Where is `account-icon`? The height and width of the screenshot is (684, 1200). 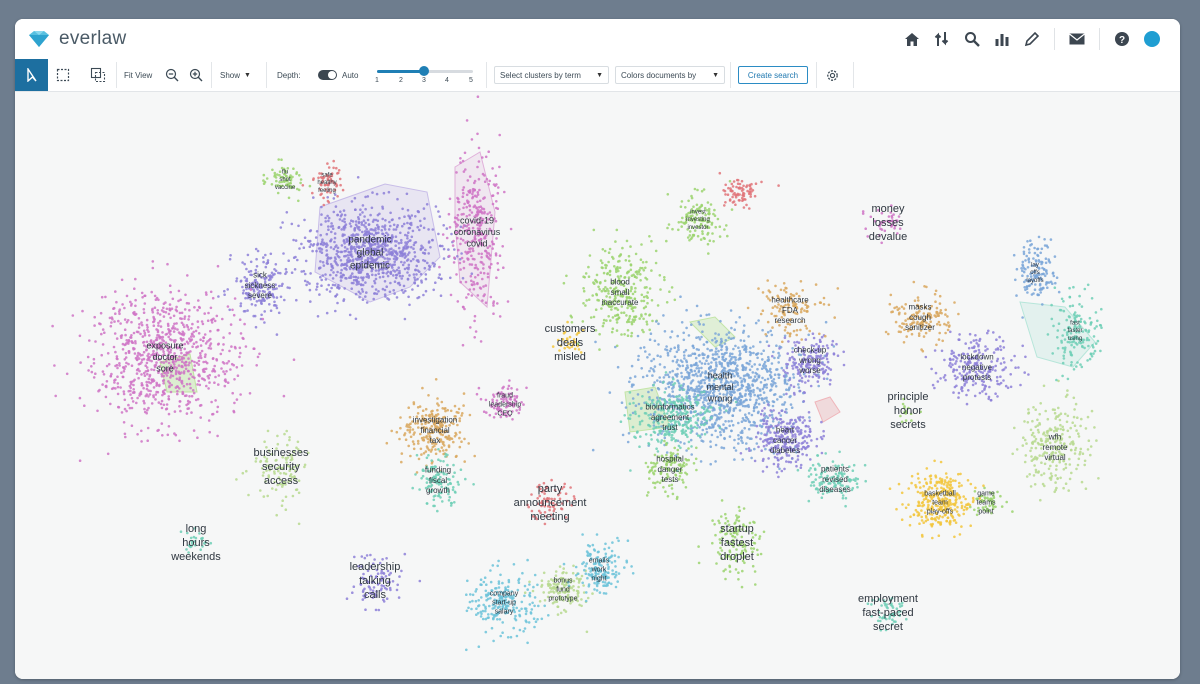
account-icon is located at coordinates (1152, 39).